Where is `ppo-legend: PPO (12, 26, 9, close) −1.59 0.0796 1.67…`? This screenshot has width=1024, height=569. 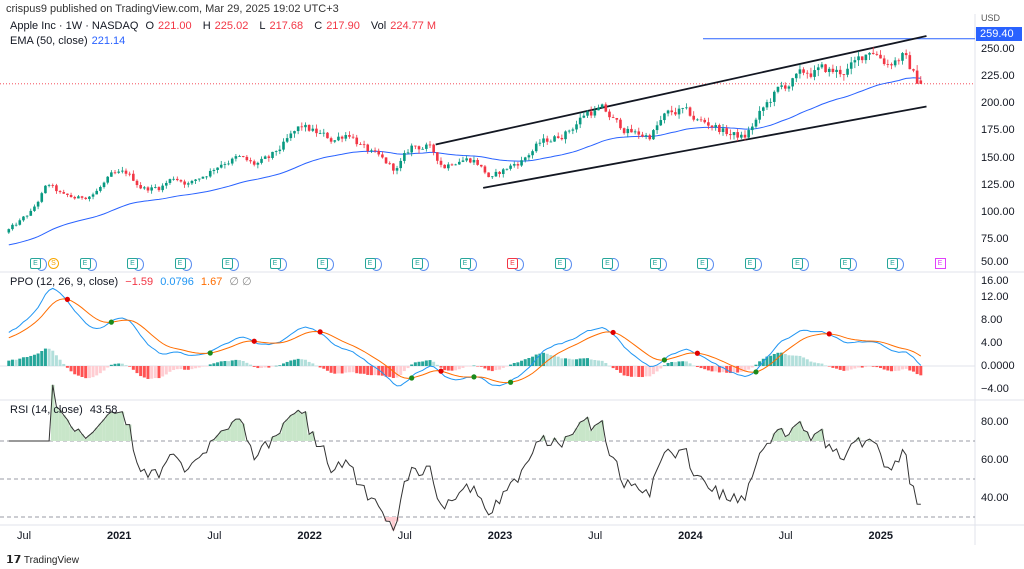
ppo-legend: PPO (12, 26, 9, close) −1.59 0.0796 1.67… is located at coordinates (133, 281).